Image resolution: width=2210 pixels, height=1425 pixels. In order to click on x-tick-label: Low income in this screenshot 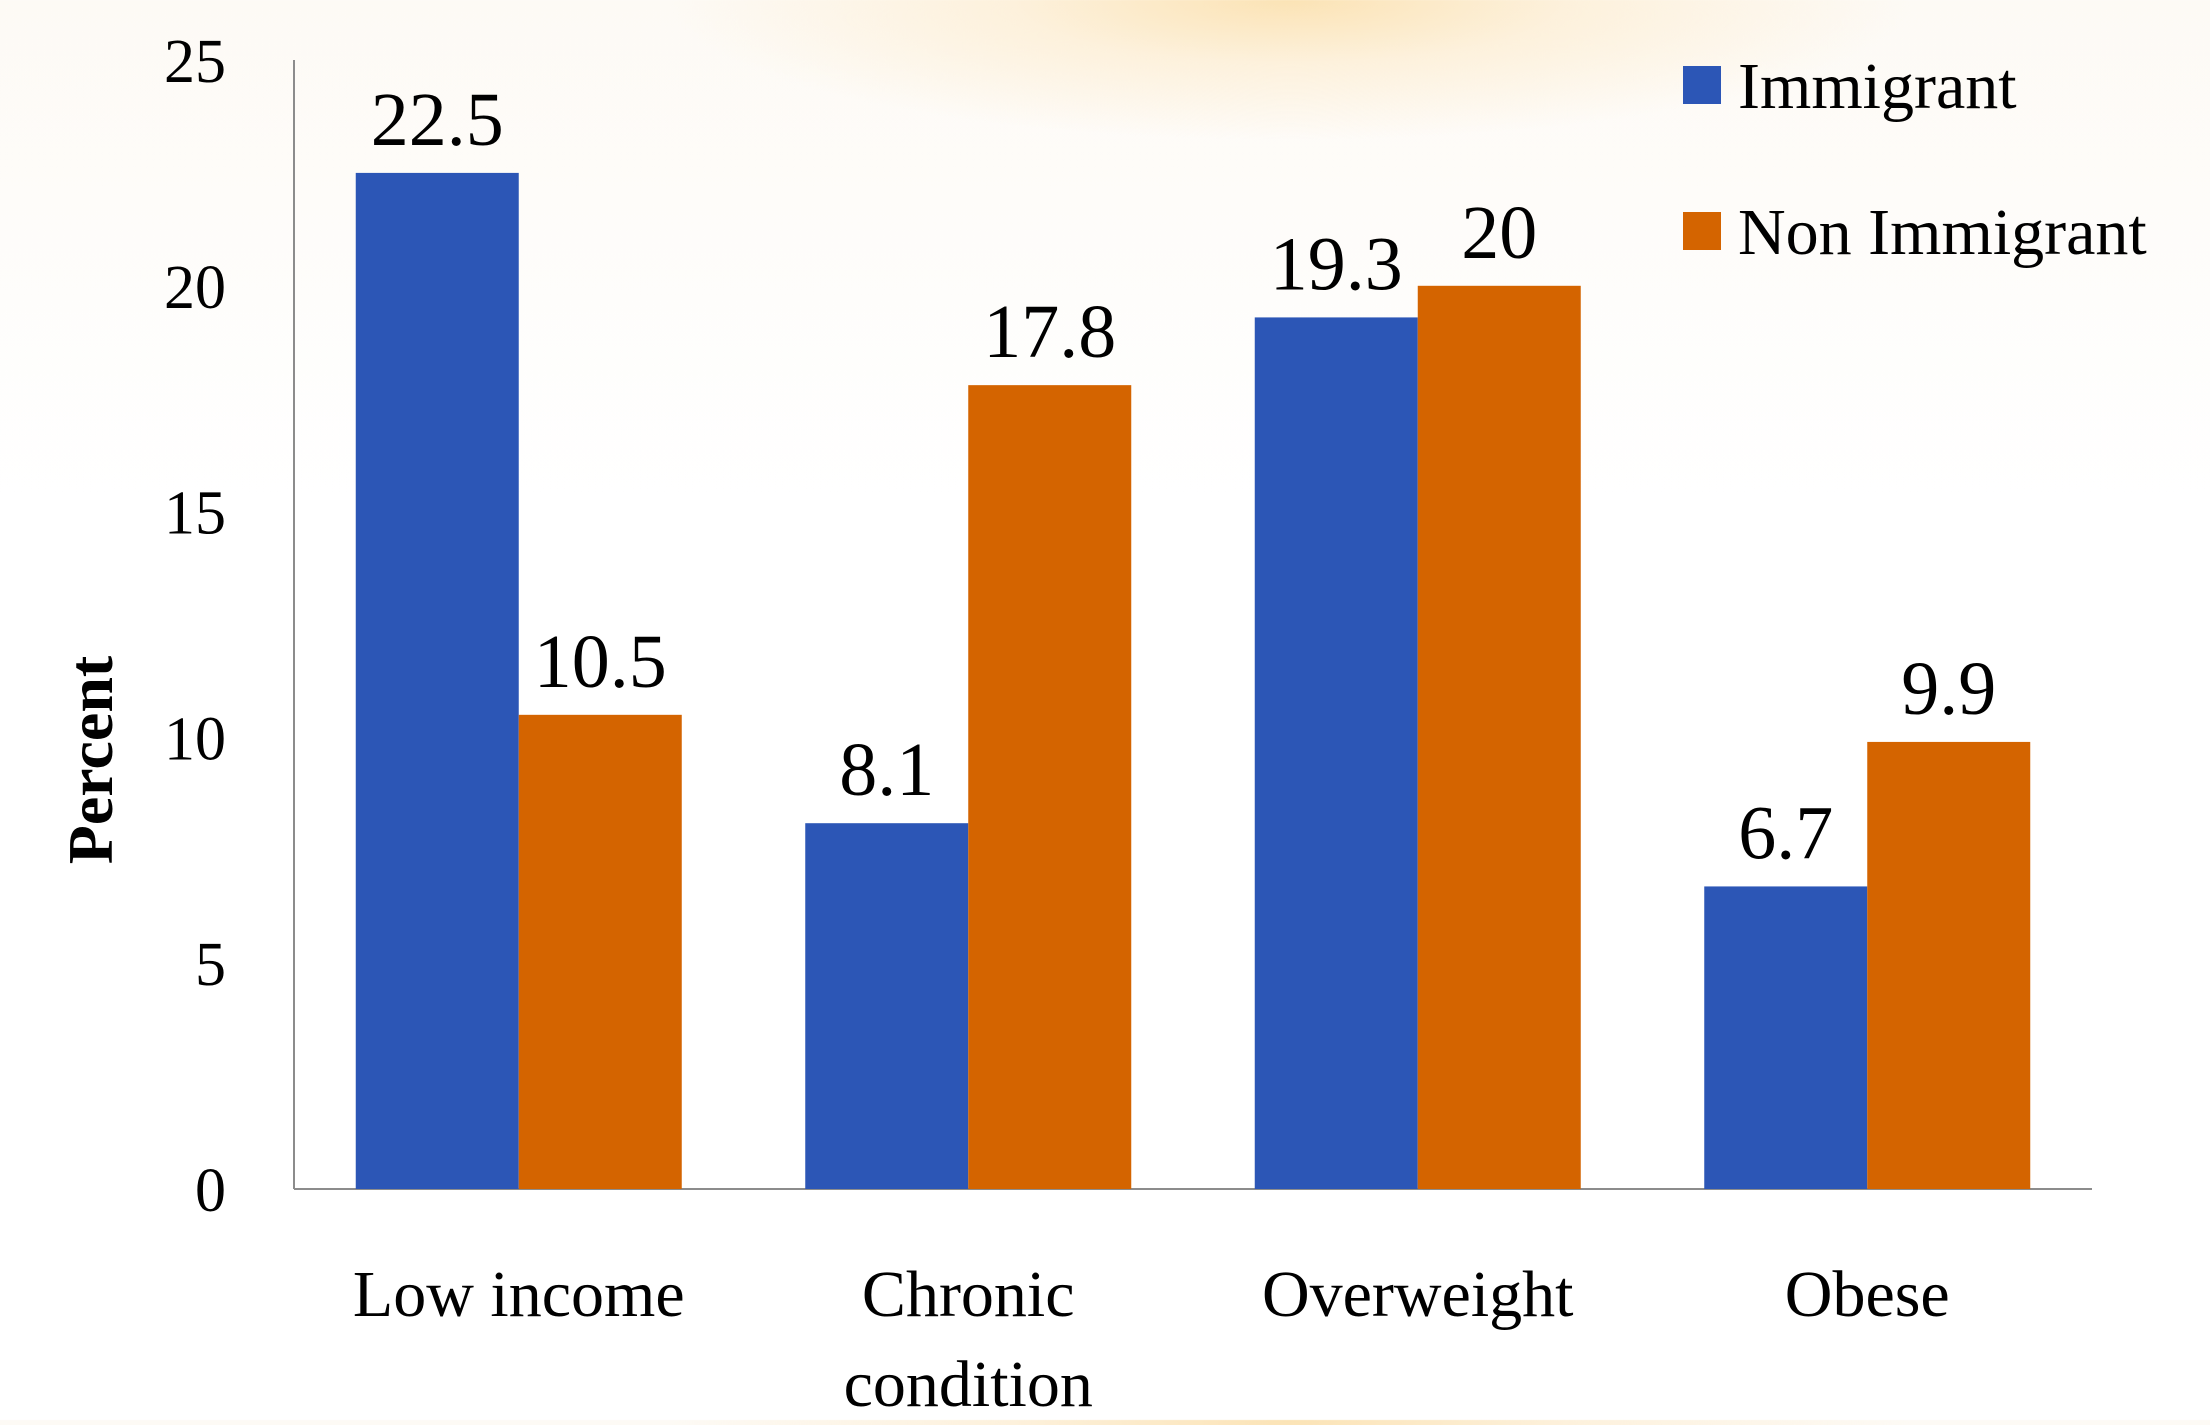, I will do `click(519, 1294)`.